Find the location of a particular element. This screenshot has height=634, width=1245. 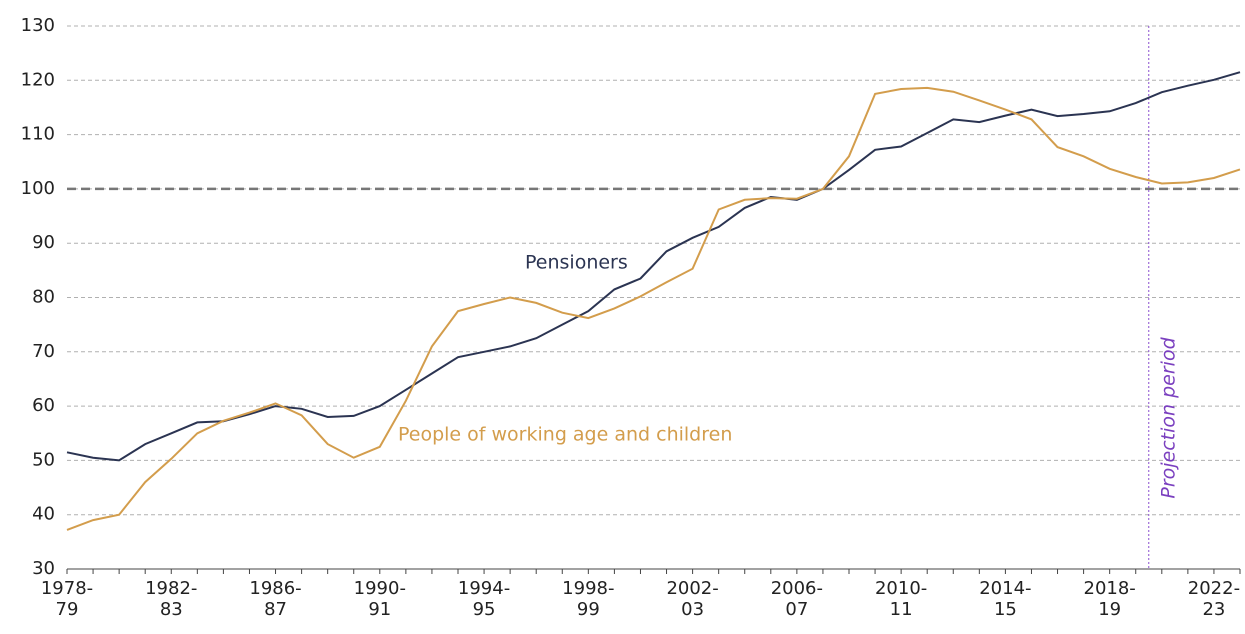

x-tick-label: 2022-23 is located at coordinates (1214, 599).